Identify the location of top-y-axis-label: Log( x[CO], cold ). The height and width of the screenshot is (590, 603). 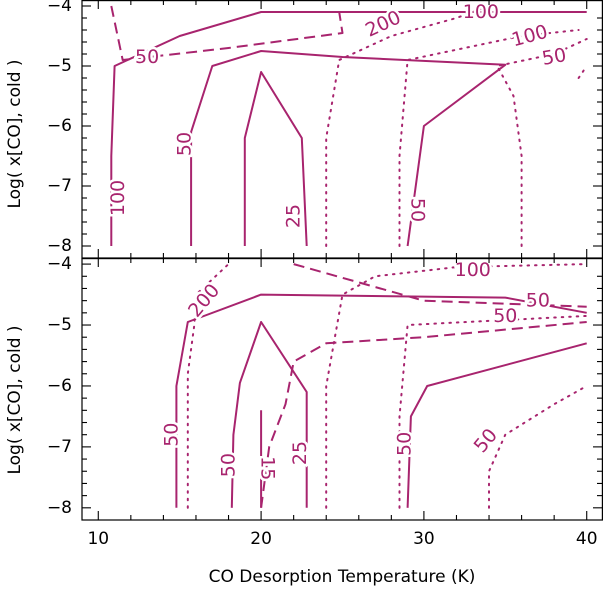
(15, 133).